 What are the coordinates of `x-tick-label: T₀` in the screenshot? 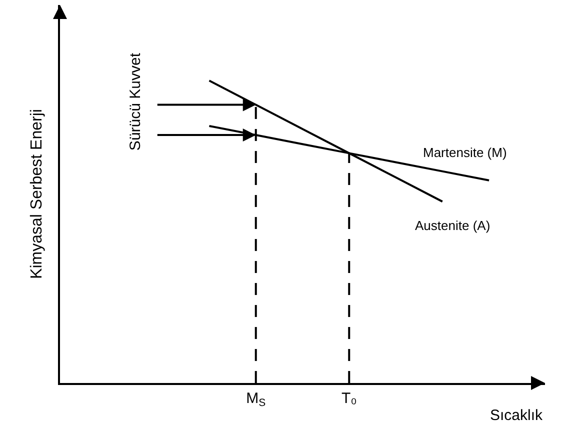 It's located at (349, 398).